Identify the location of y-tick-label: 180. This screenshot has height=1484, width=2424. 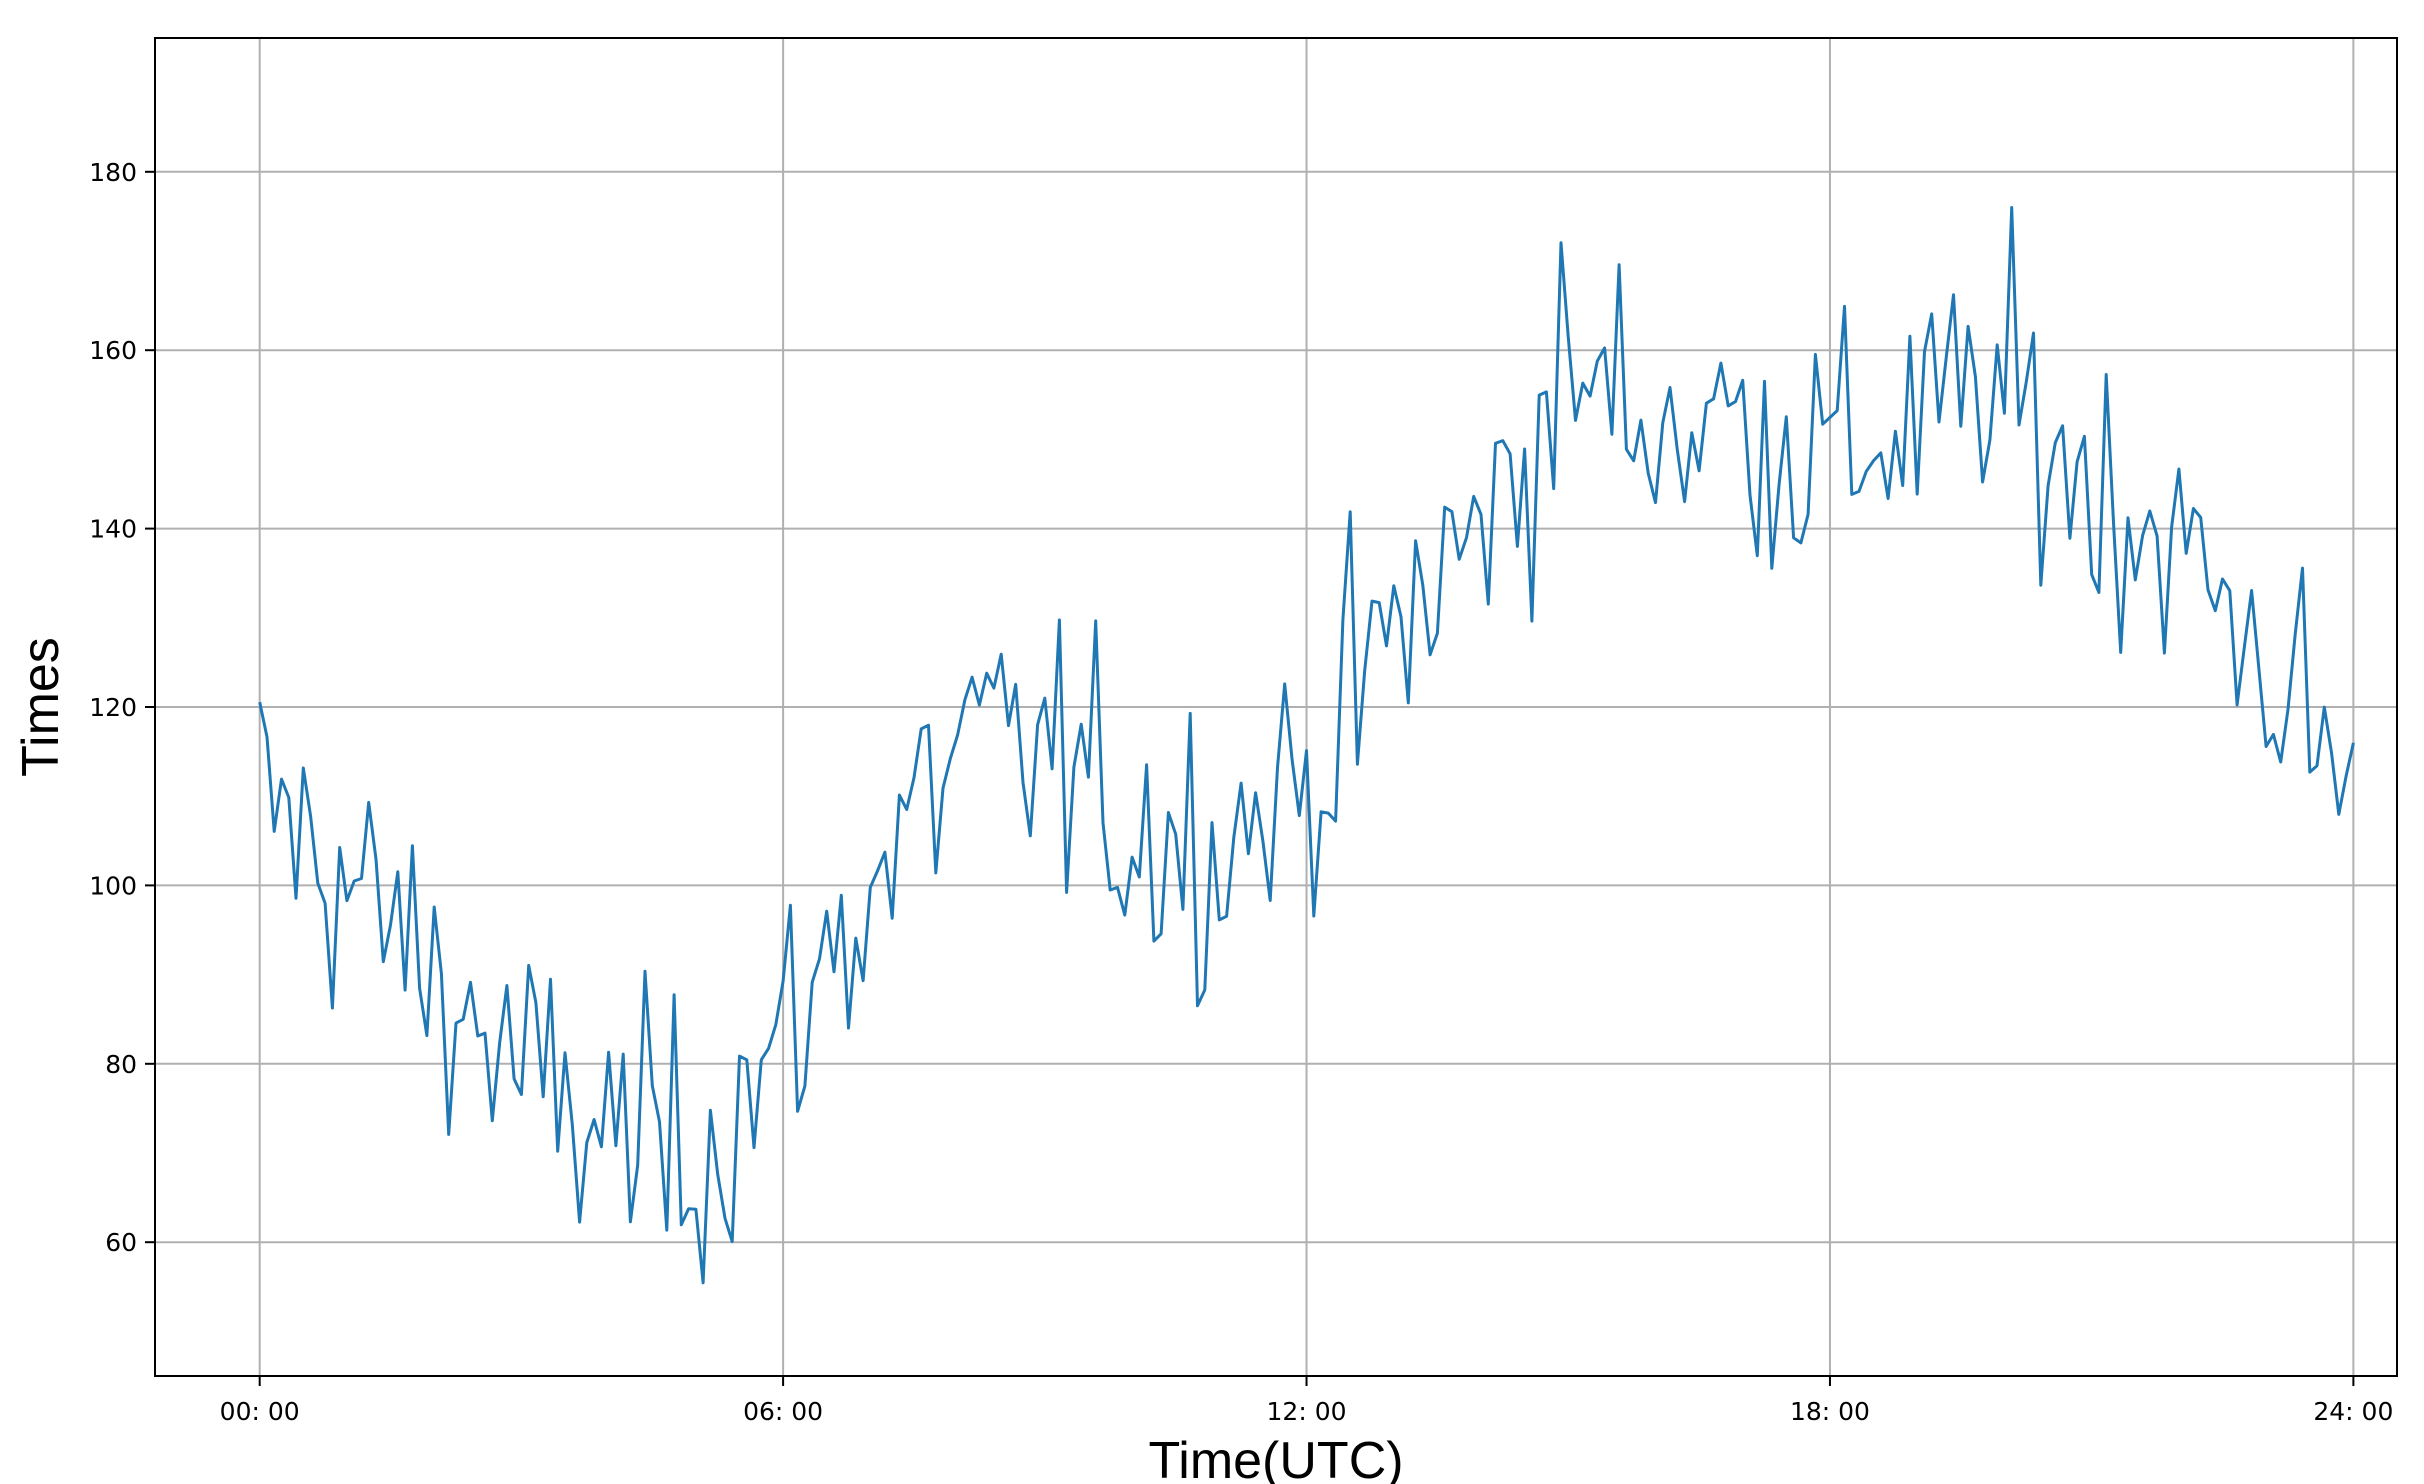
(113, 172).